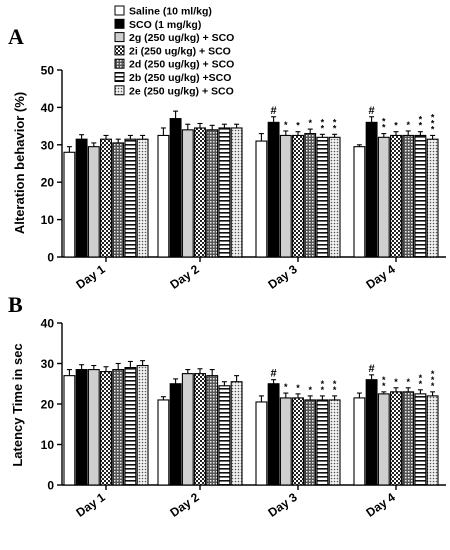 The image size is (450, 550). I want to click on panel-letter: B, so click(15, 304).